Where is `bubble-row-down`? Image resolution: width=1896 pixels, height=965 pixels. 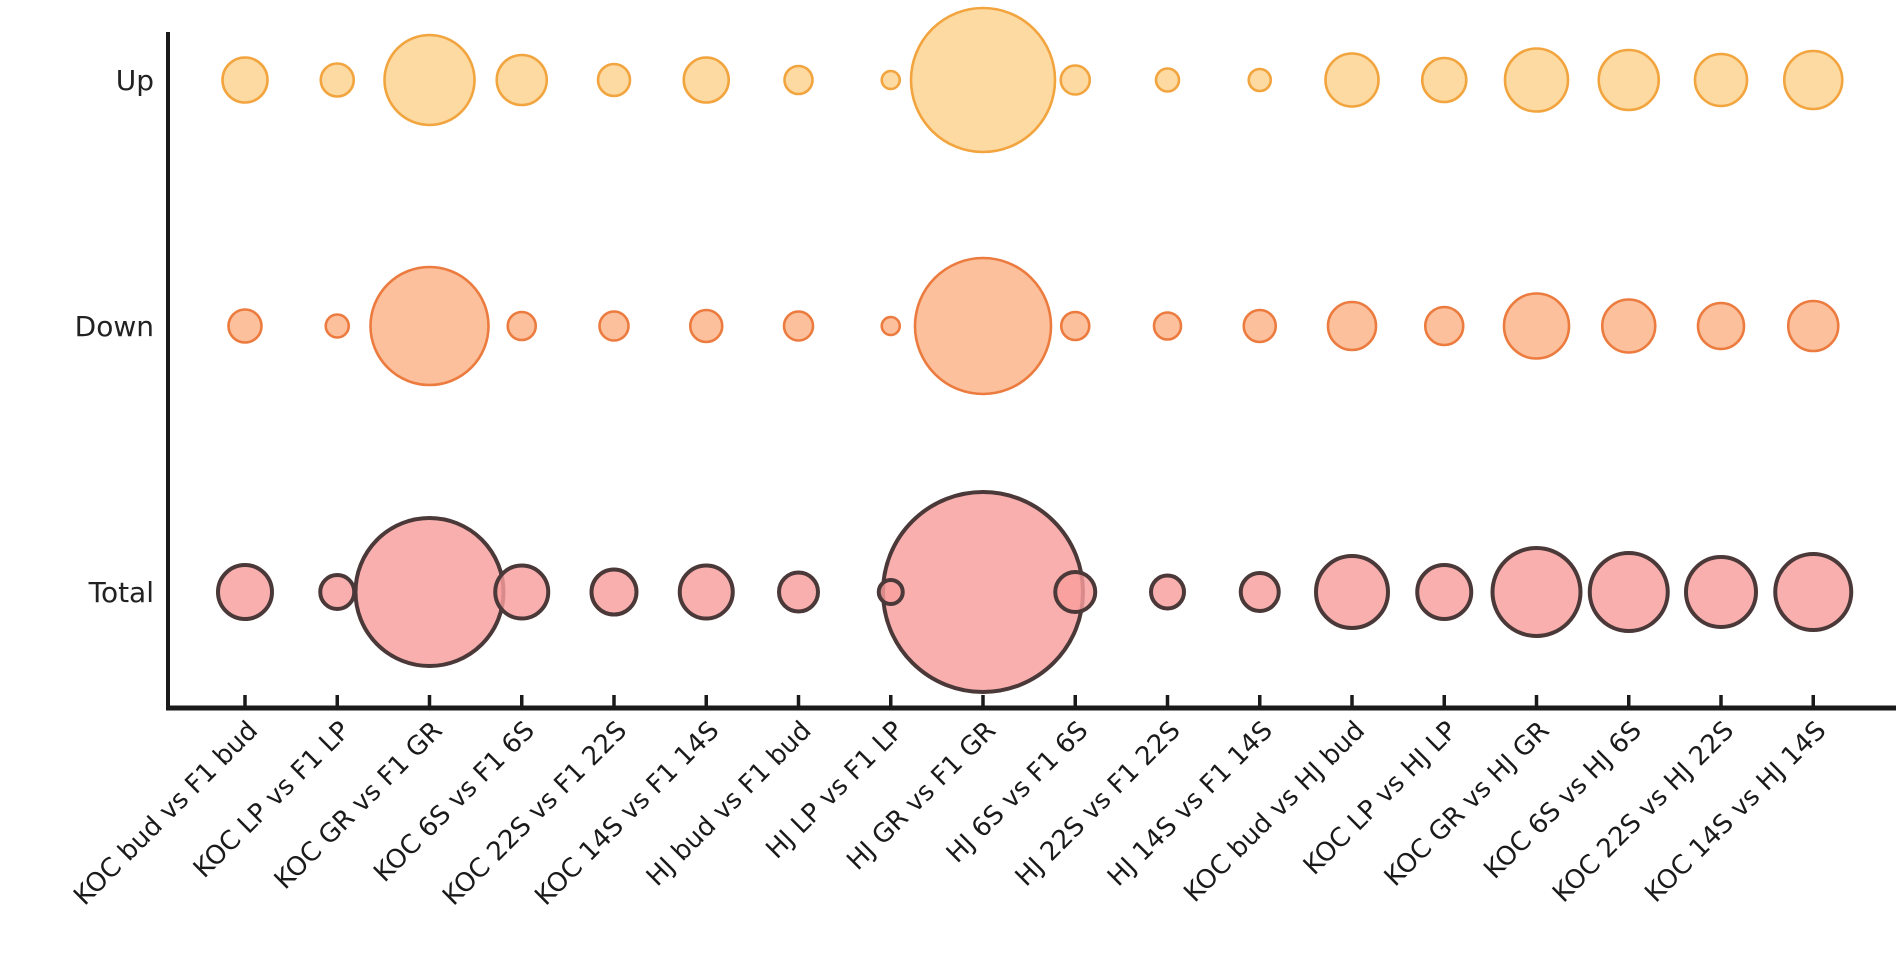
bubble-row-down is located at coordinates (1033, 326).